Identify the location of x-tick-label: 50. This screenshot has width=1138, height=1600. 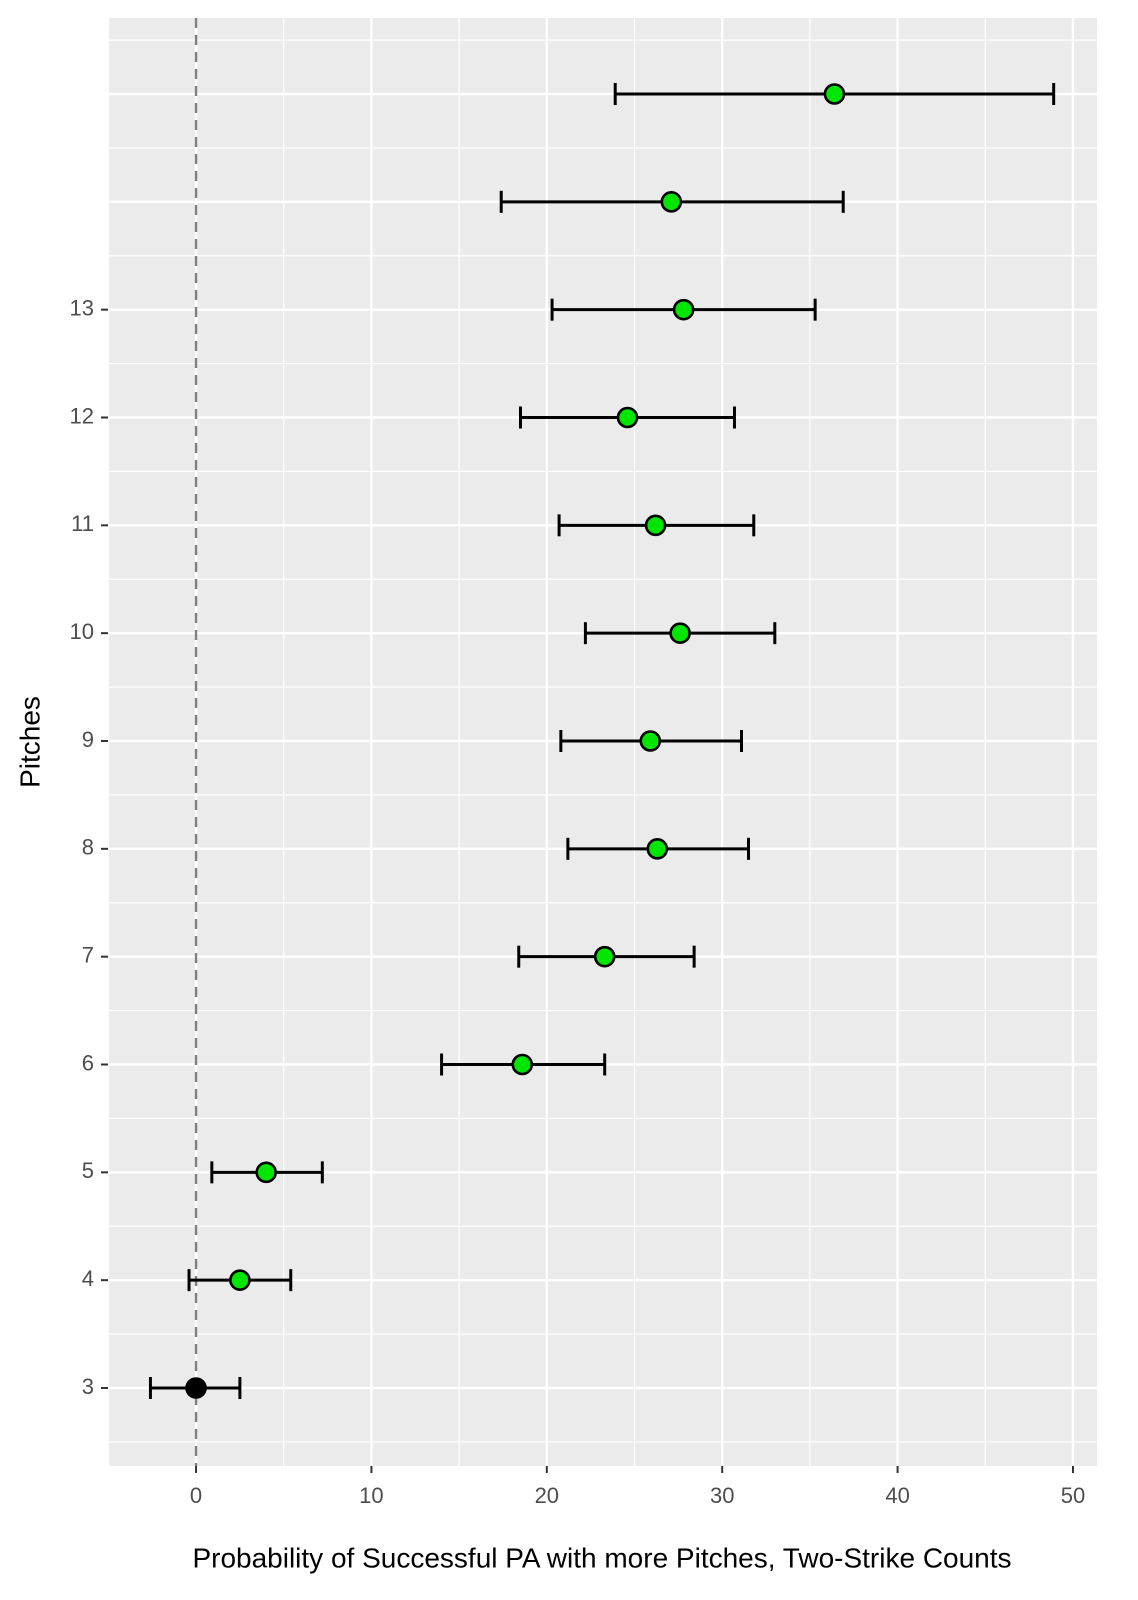
(1073, 1495).